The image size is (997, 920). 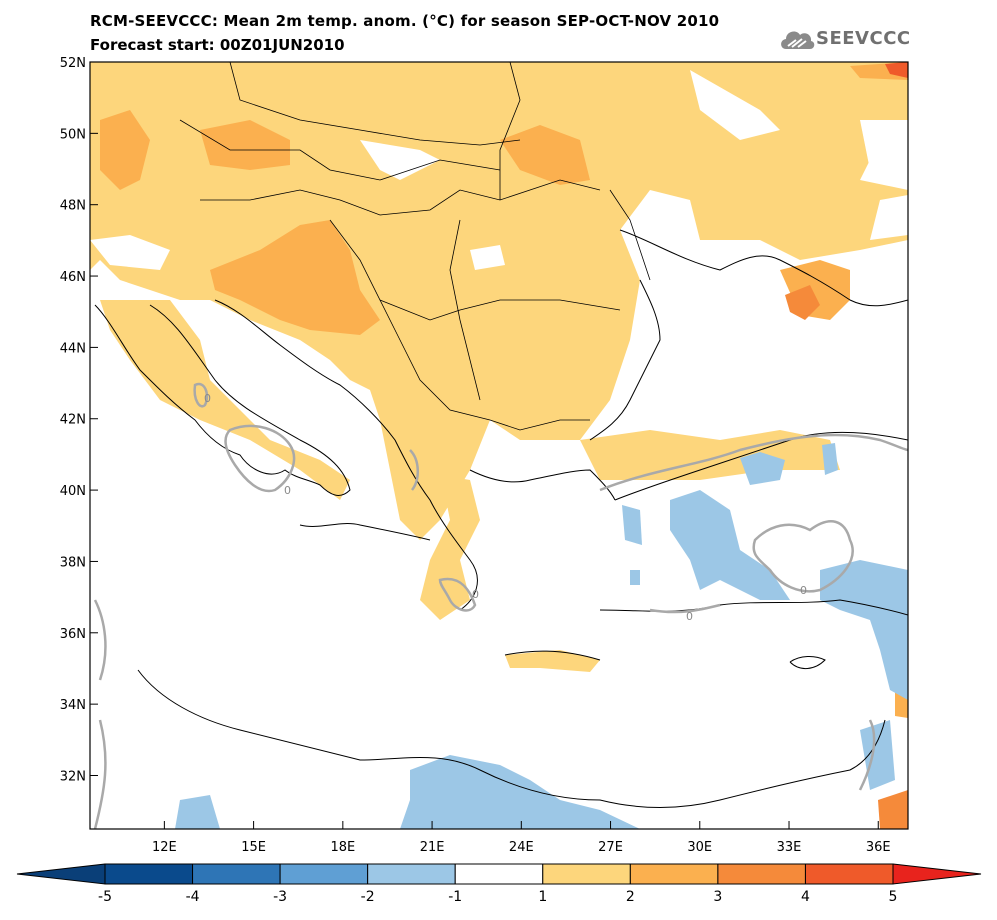 What do you see at coordinates (542, 897) in the screenshot?
I see `colorbar-label: 1` at bounding box center [542, 897].